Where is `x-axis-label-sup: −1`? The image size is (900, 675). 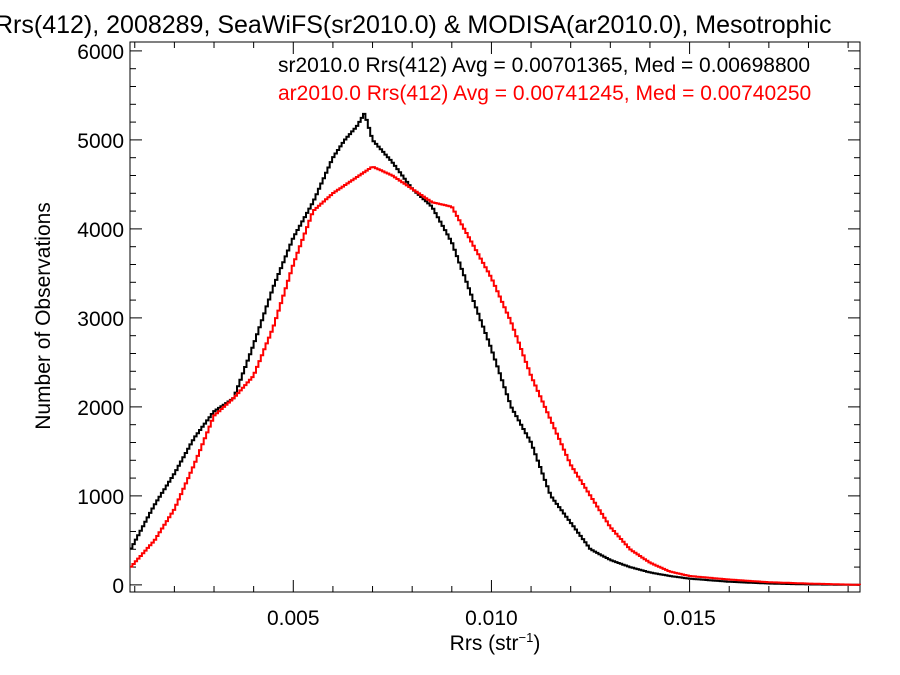
x-axis-label-sup: −1 is located at coordinates (526, 637).